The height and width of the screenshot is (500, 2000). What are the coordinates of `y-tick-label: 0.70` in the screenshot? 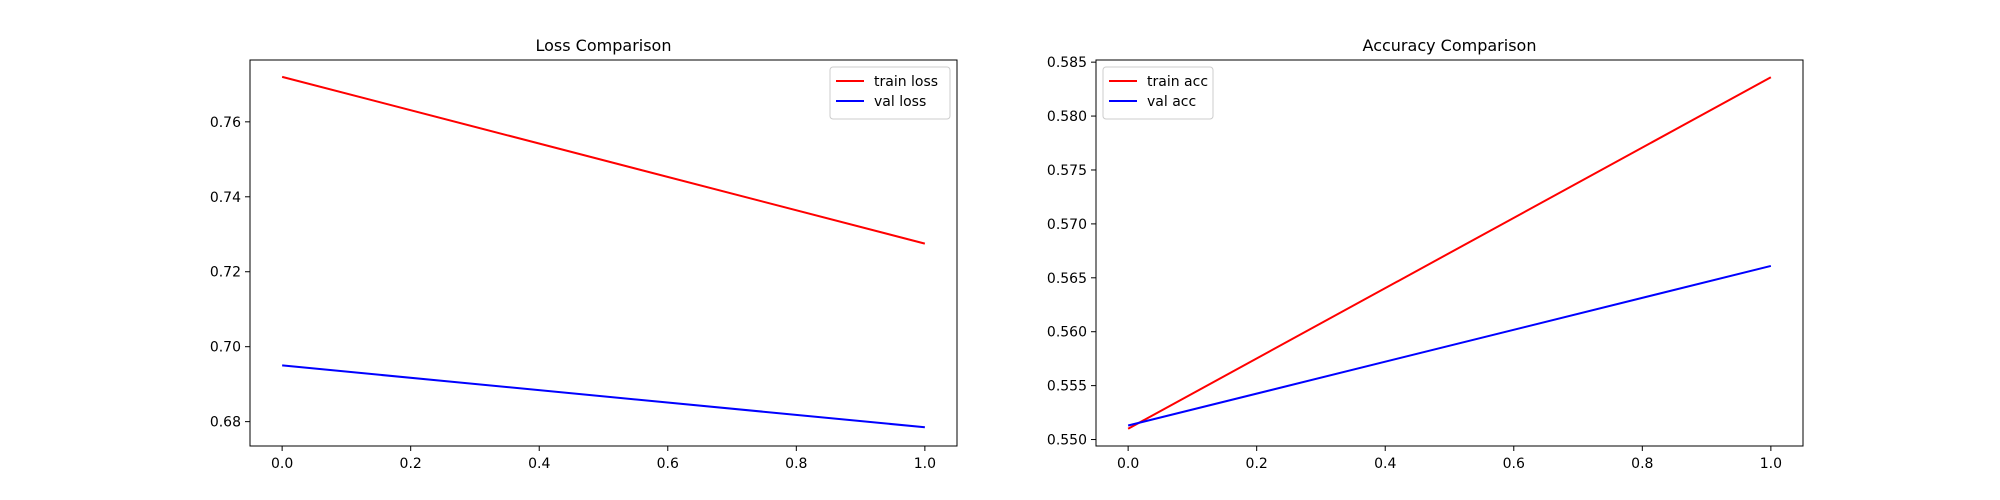 It's located at (225, 348).